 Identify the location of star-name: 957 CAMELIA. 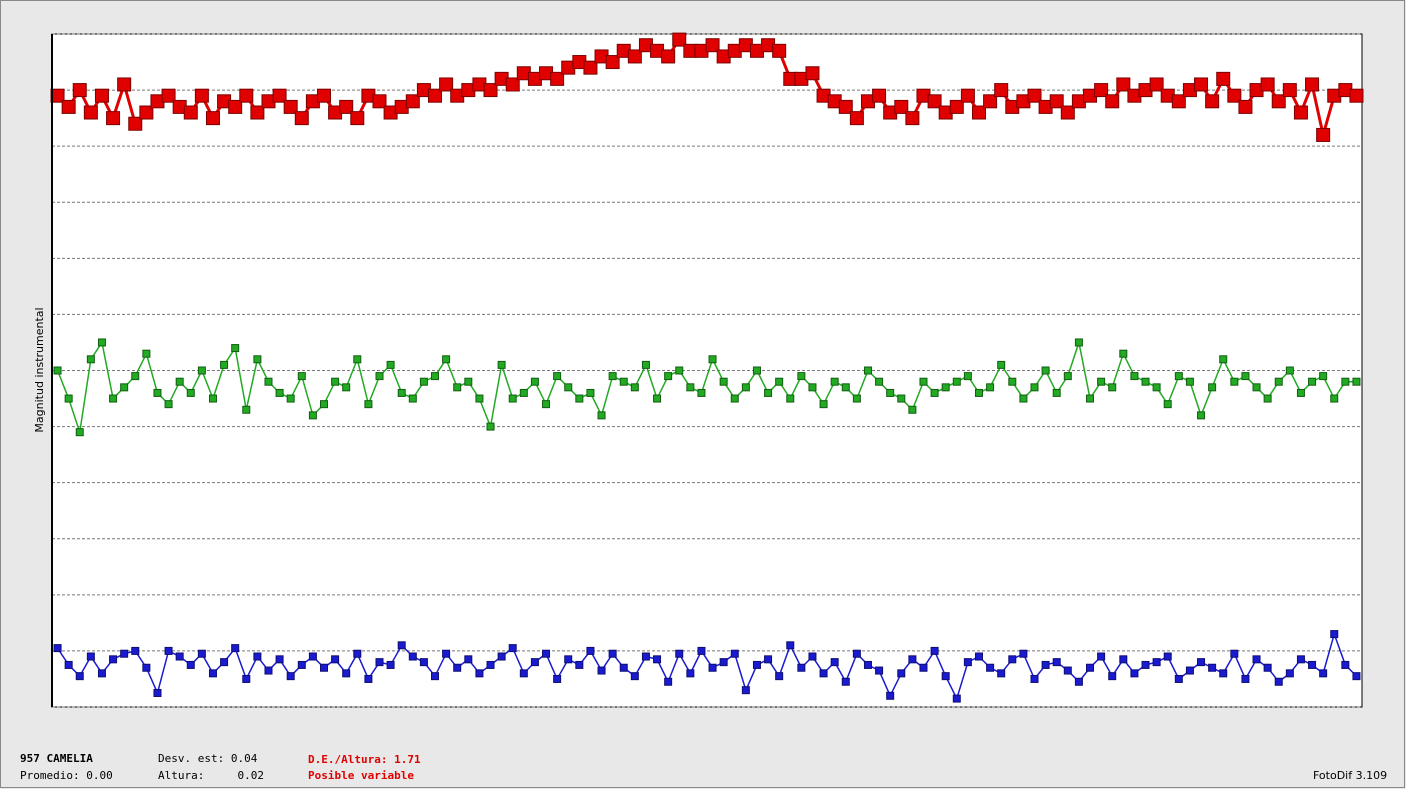
(56, 758).